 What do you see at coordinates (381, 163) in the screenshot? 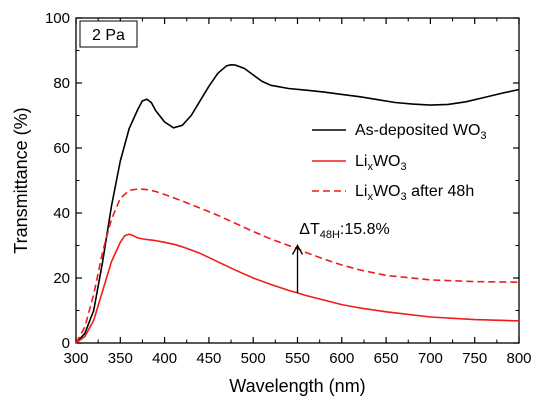
I see `legend-label-1: LixWO3` at bounding box center [381, 163].